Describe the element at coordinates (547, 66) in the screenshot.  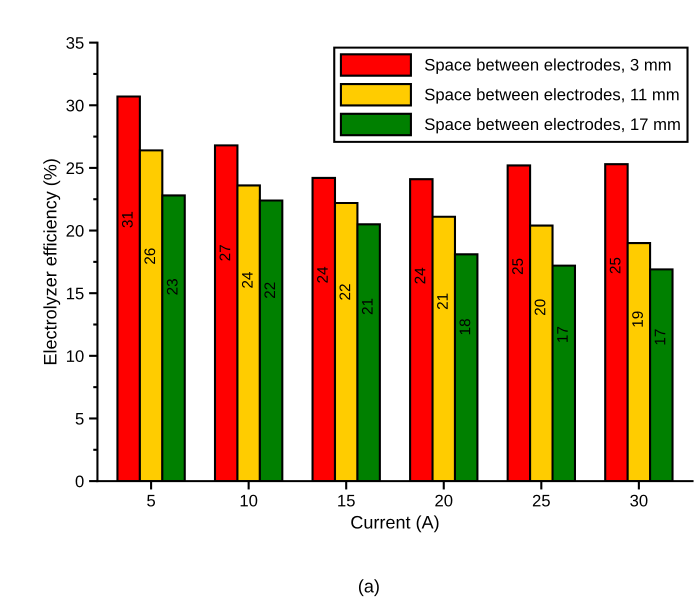
I see `legend-label: Space between electrodes, 3 mm` at that location.